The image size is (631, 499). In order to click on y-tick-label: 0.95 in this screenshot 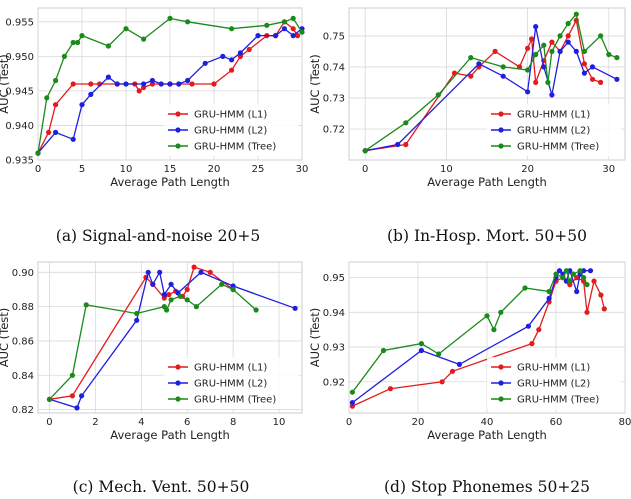, I will do `click(334, 278)`.